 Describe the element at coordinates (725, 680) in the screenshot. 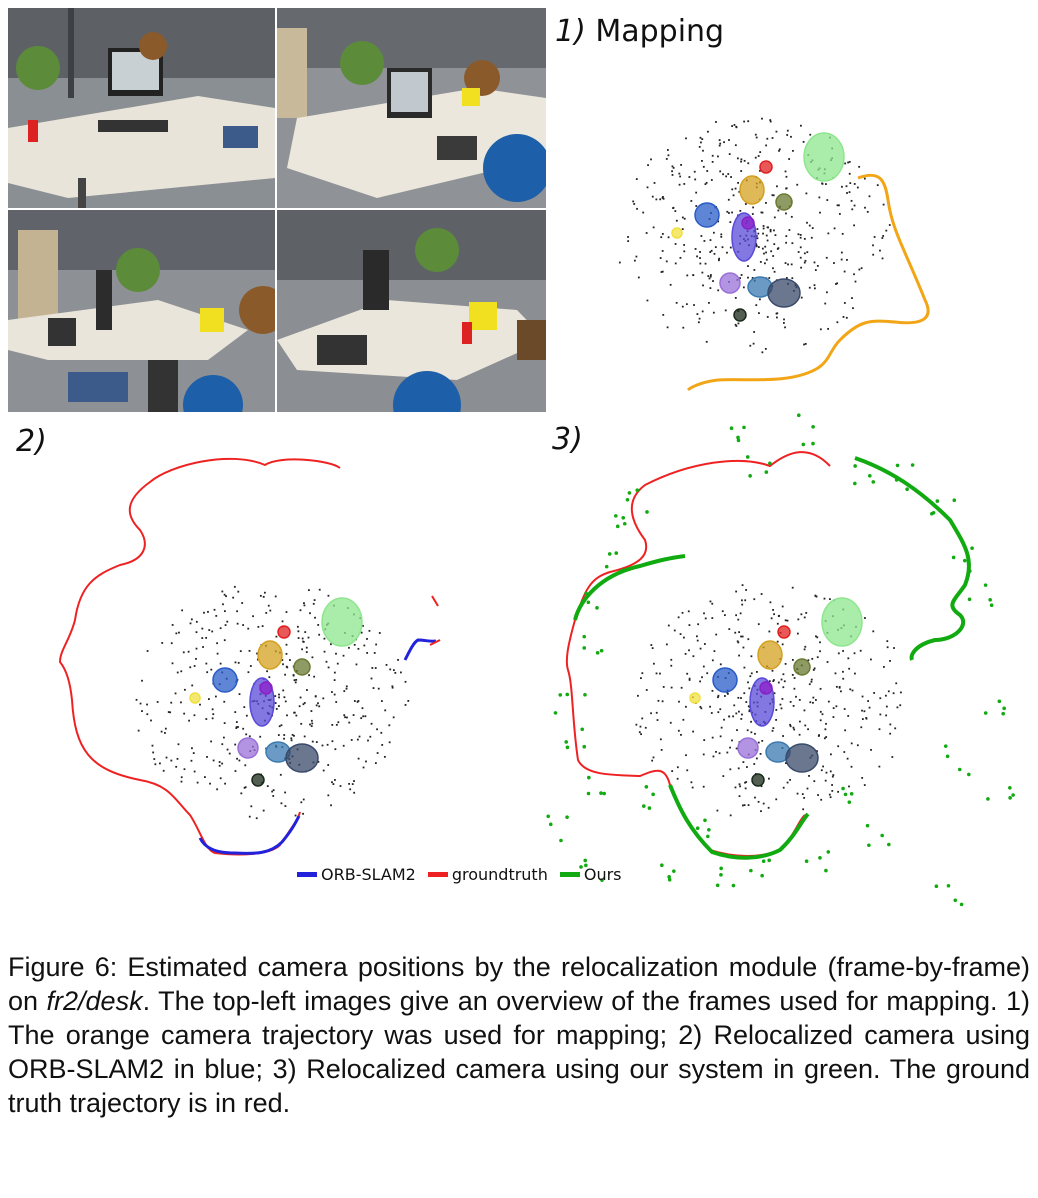

I see `blue-ellipsoid` at that location.